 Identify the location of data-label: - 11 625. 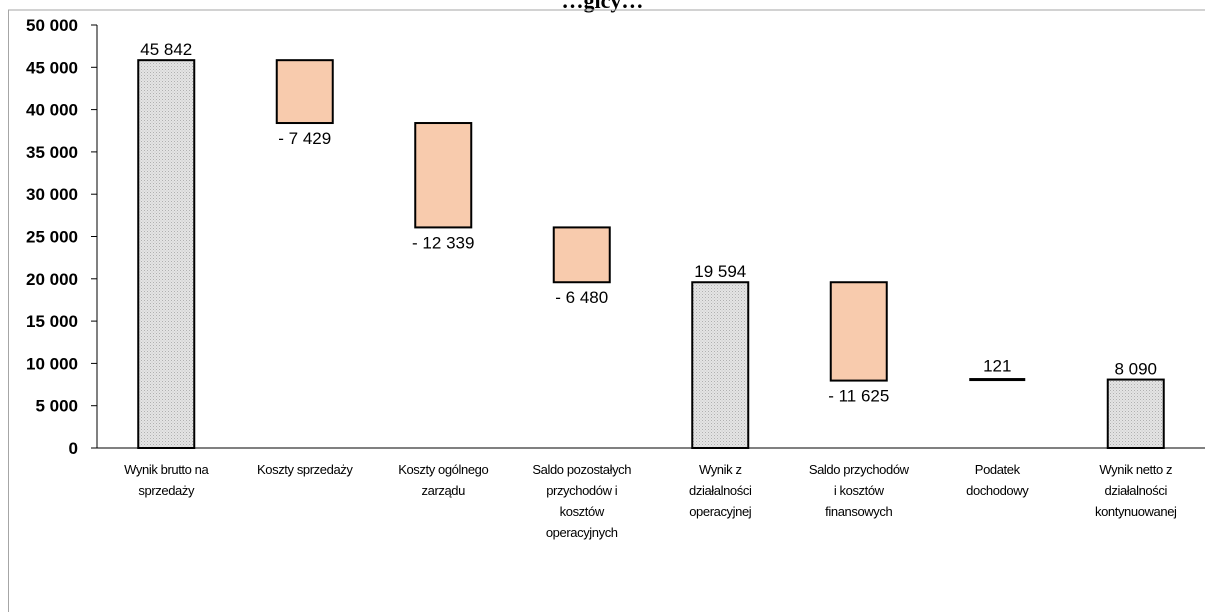
(858, 396).